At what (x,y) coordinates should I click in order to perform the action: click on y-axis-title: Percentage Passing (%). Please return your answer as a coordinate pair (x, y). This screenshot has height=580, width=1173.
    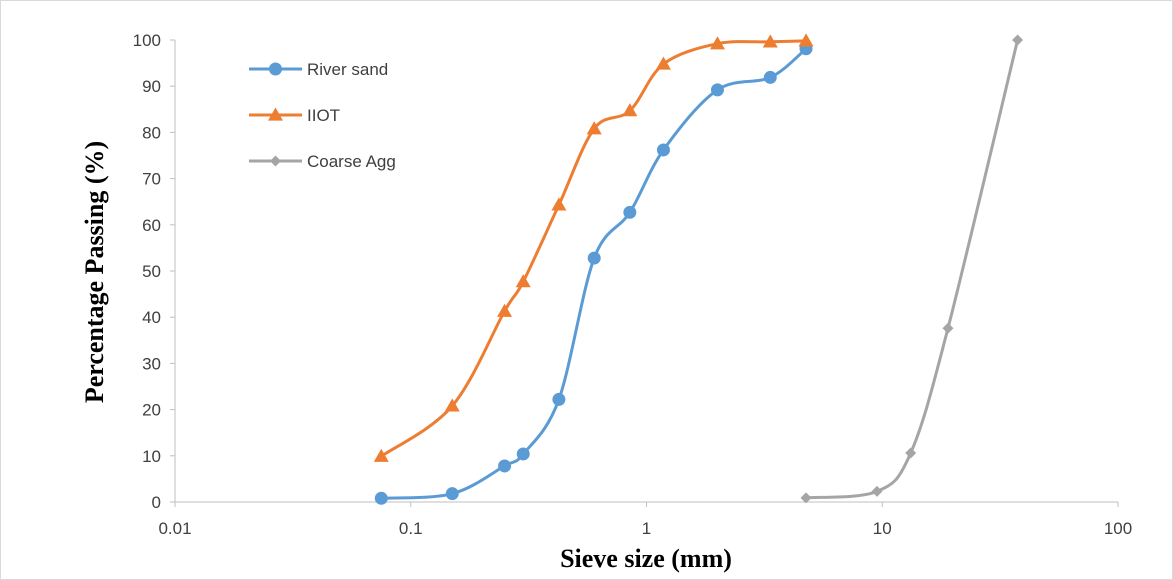
    Looking at the image, I should click on (94, 272).